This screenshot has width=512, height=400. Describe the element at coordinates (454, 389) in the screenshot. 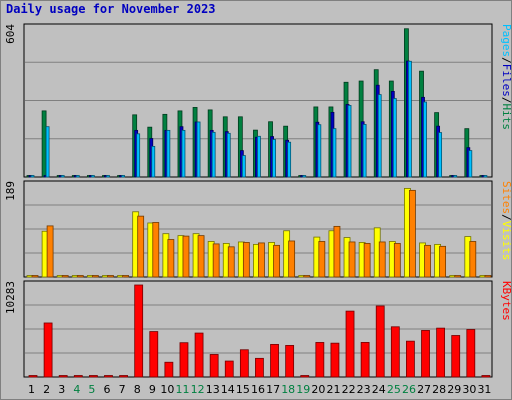

I see `x-tick-label-day-29: 29` at that location.